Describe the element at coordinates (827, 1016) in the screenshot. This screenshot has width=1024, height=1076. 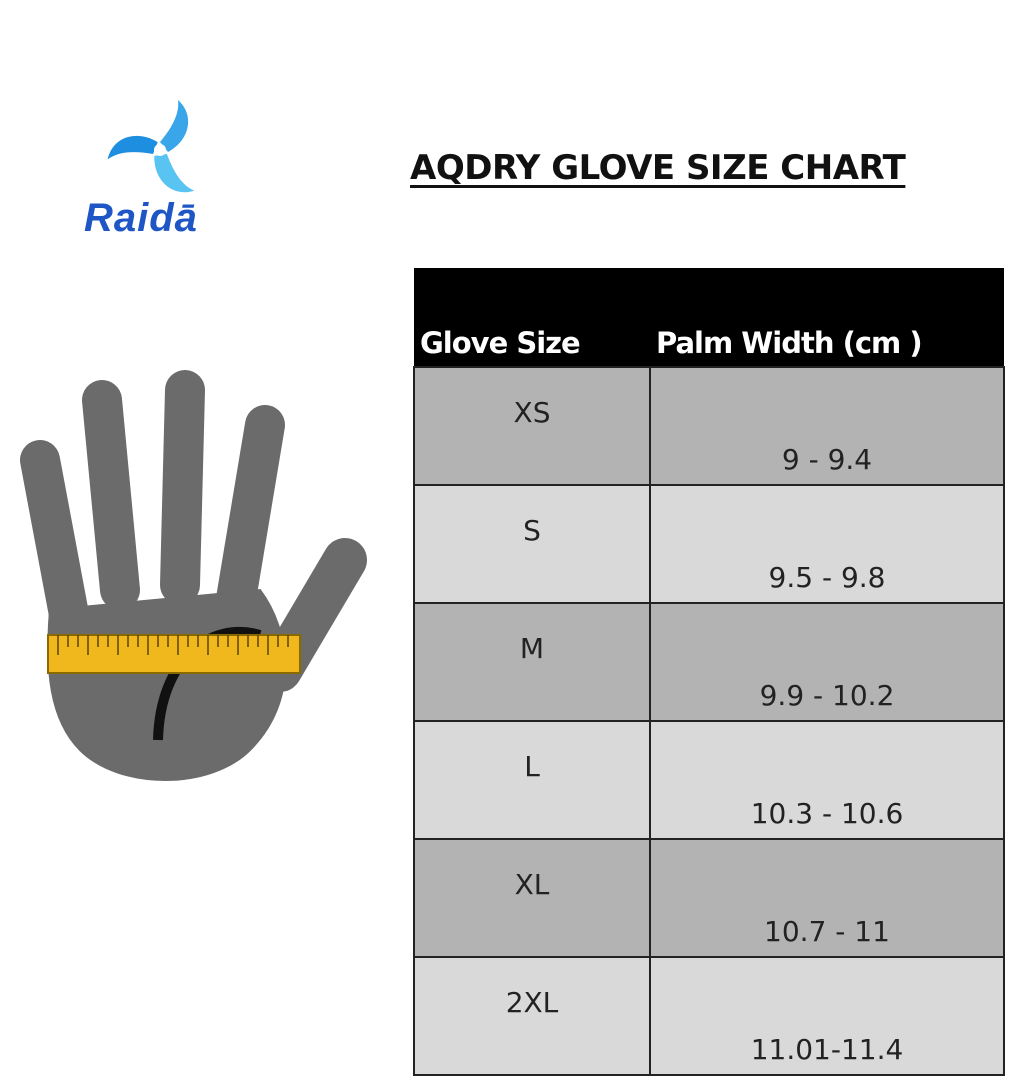
I see `palm-width-cell: 11.01-11.4` at that location.